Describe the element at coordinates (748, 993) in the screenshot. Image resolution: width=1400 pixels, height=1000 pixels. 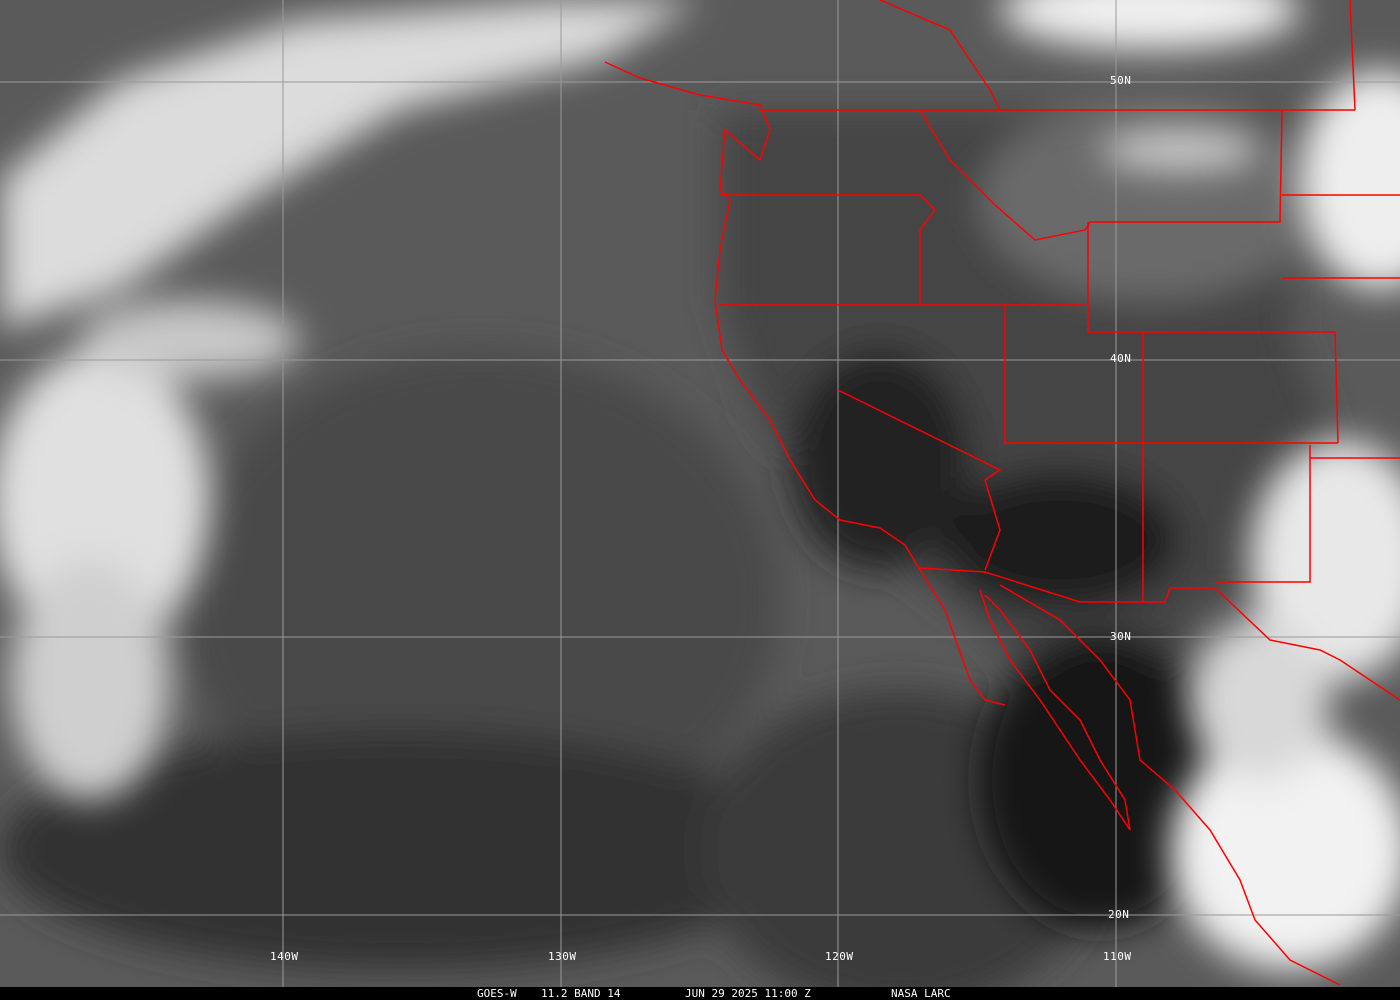
I see `datetime-label: JUN 29 2025 11:00 Z` at that location.